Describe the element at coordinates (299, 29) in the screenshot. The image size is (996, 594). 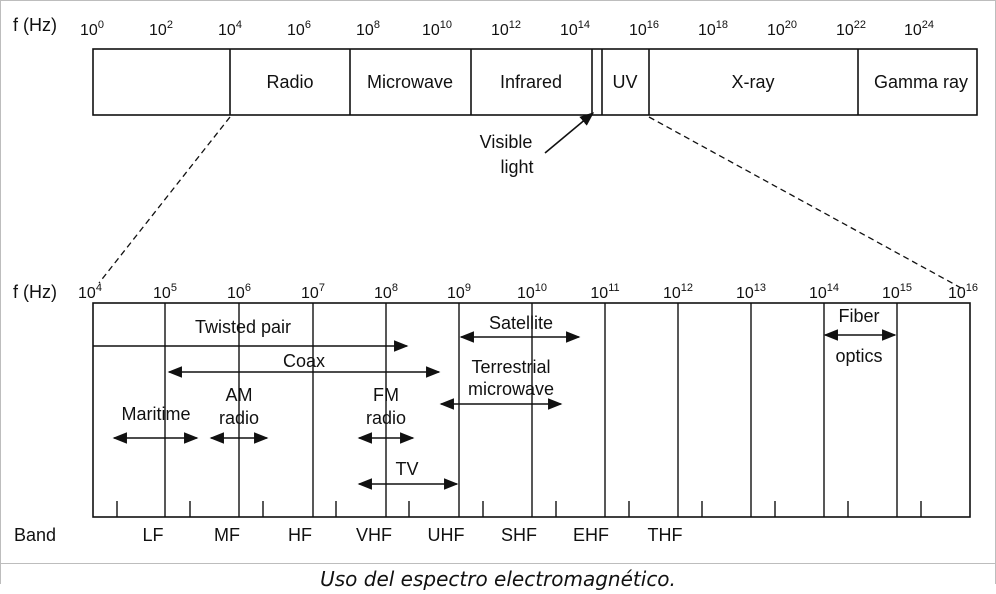
I see `top-tick-label: 10⁶` at that location.